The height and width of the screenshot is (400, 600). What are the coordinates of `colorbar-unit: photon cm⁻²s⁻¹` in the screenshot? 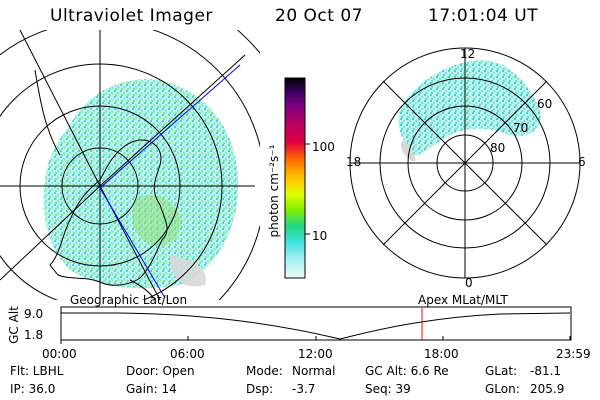 It's located at (274, 191).